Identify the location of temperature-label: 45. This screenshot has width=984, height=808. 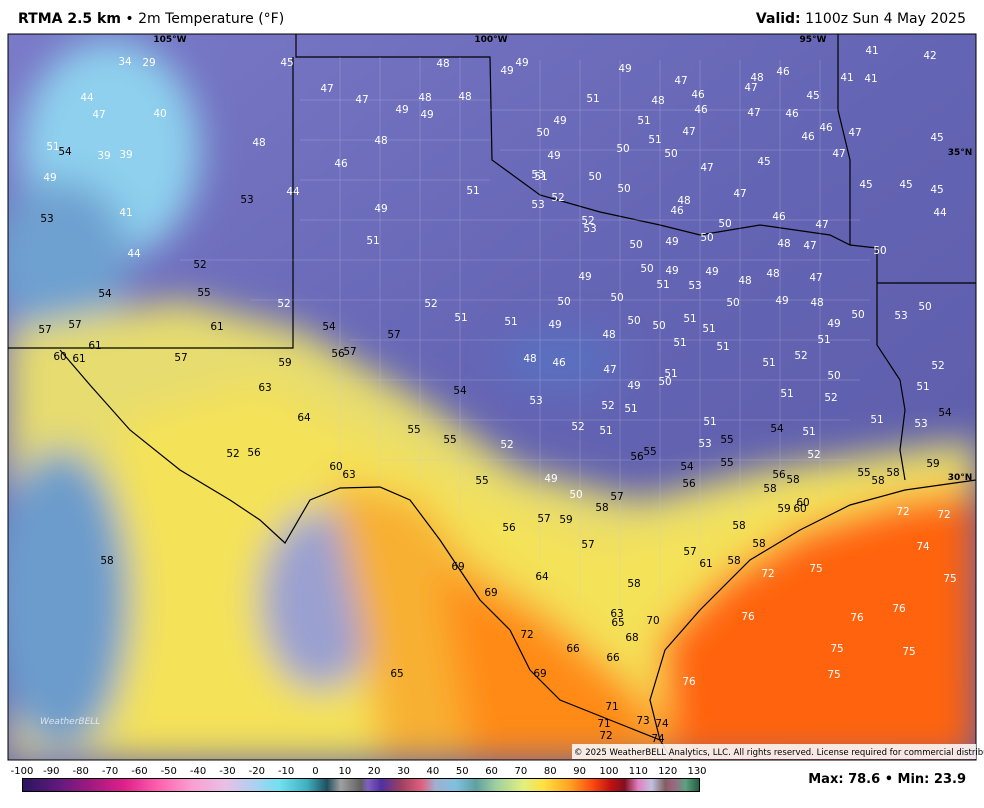
(936, 138).